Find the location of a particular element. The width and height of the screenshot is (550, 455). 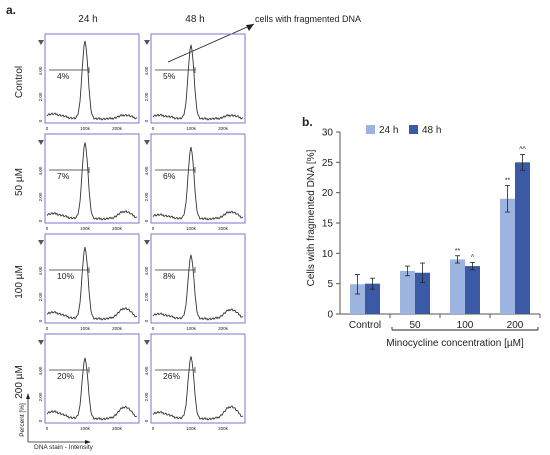

row-label-200: 200 µM is located at coordinates (19, 382).